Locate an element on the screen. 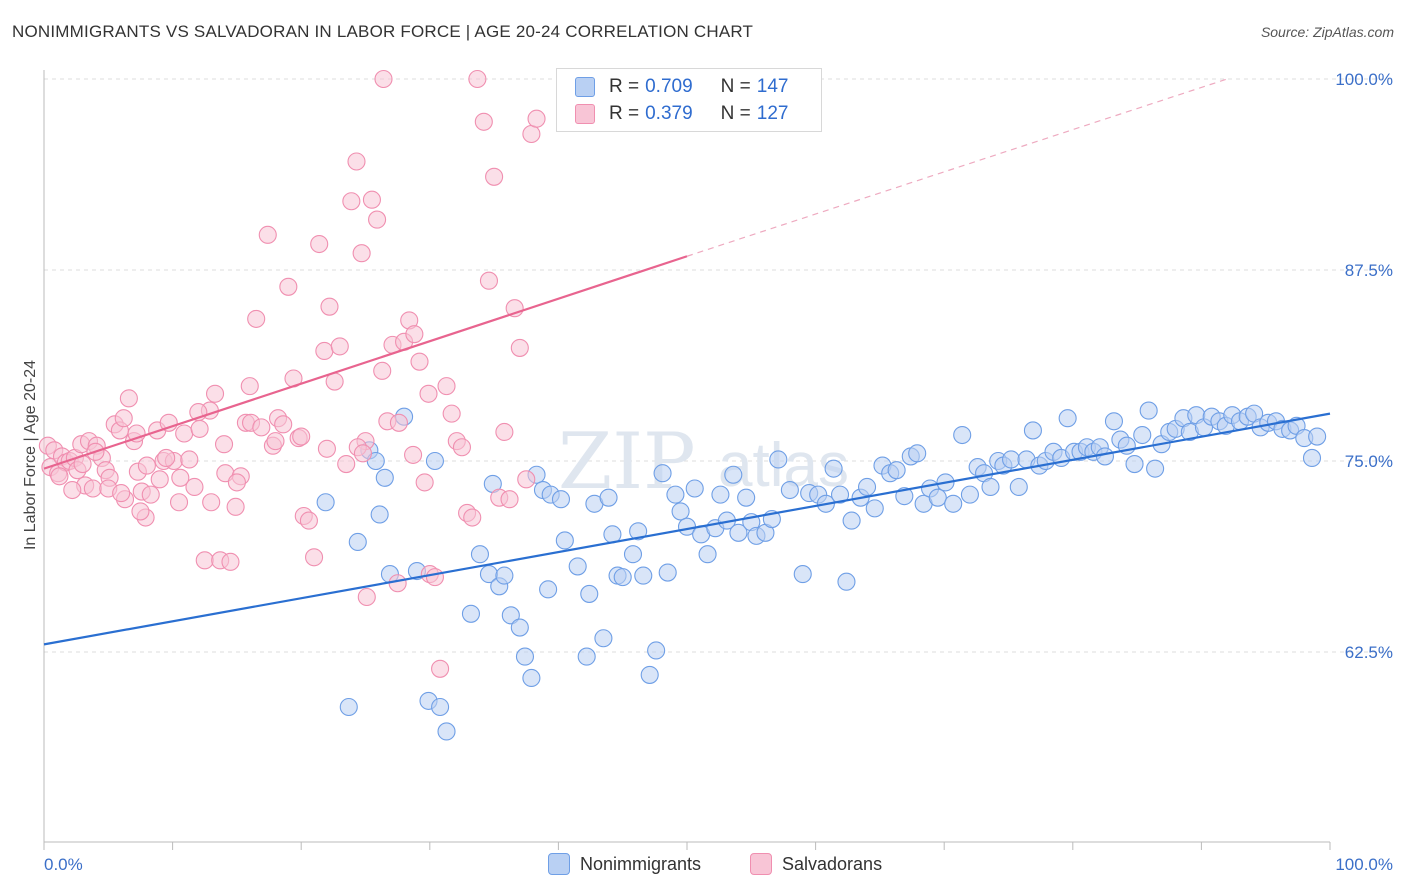 Image resolution: width=1406 pixels, height=892 pixels. y-tick-label-3: 100.0% is located at coordinates (1364, 79).